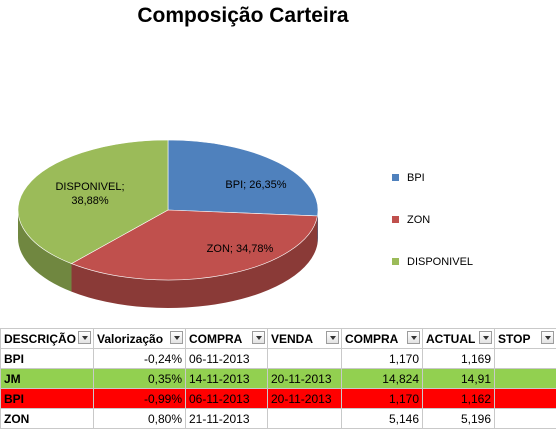  What do you see at coordinates (440, 261) in the screenshot?
I see `legend-label-disponivel: DISPONIVEL` at bounding box center [440, 261].